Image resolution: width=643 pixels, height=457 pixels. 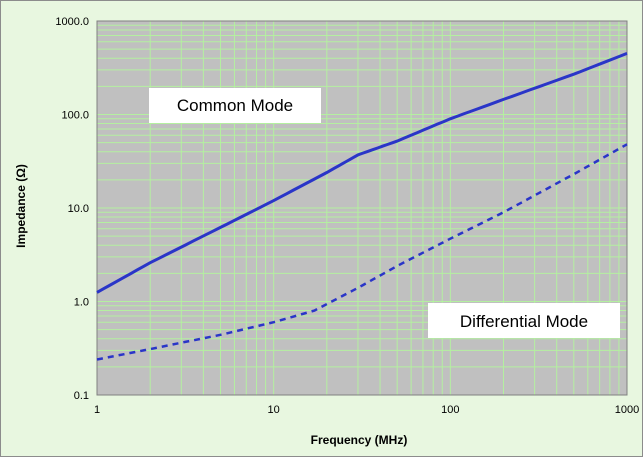 What do you see at coordinates (274, 410) in the screenshot?
I see `x-tick-label: 10` at bounding box center [274, 410].